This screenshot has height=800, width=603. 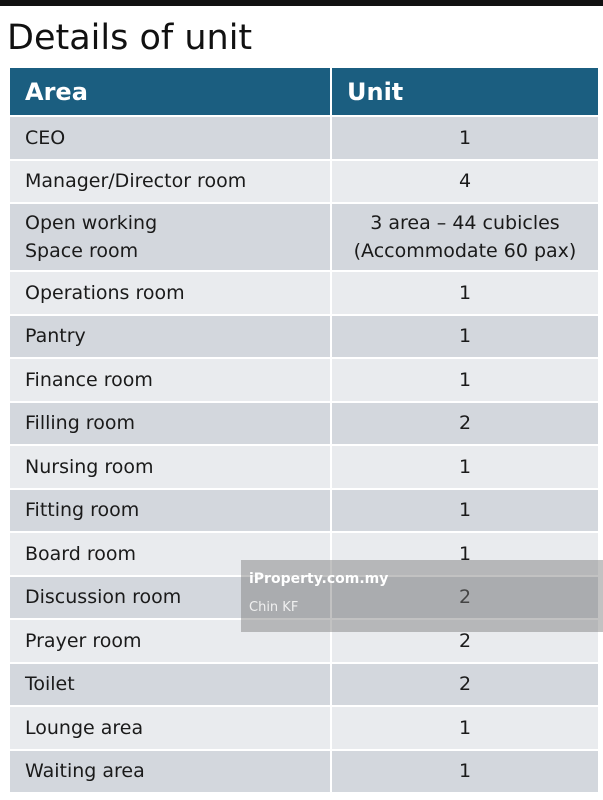 I want to click on watermark-author: Chin KF, so click(x=274, y=607).